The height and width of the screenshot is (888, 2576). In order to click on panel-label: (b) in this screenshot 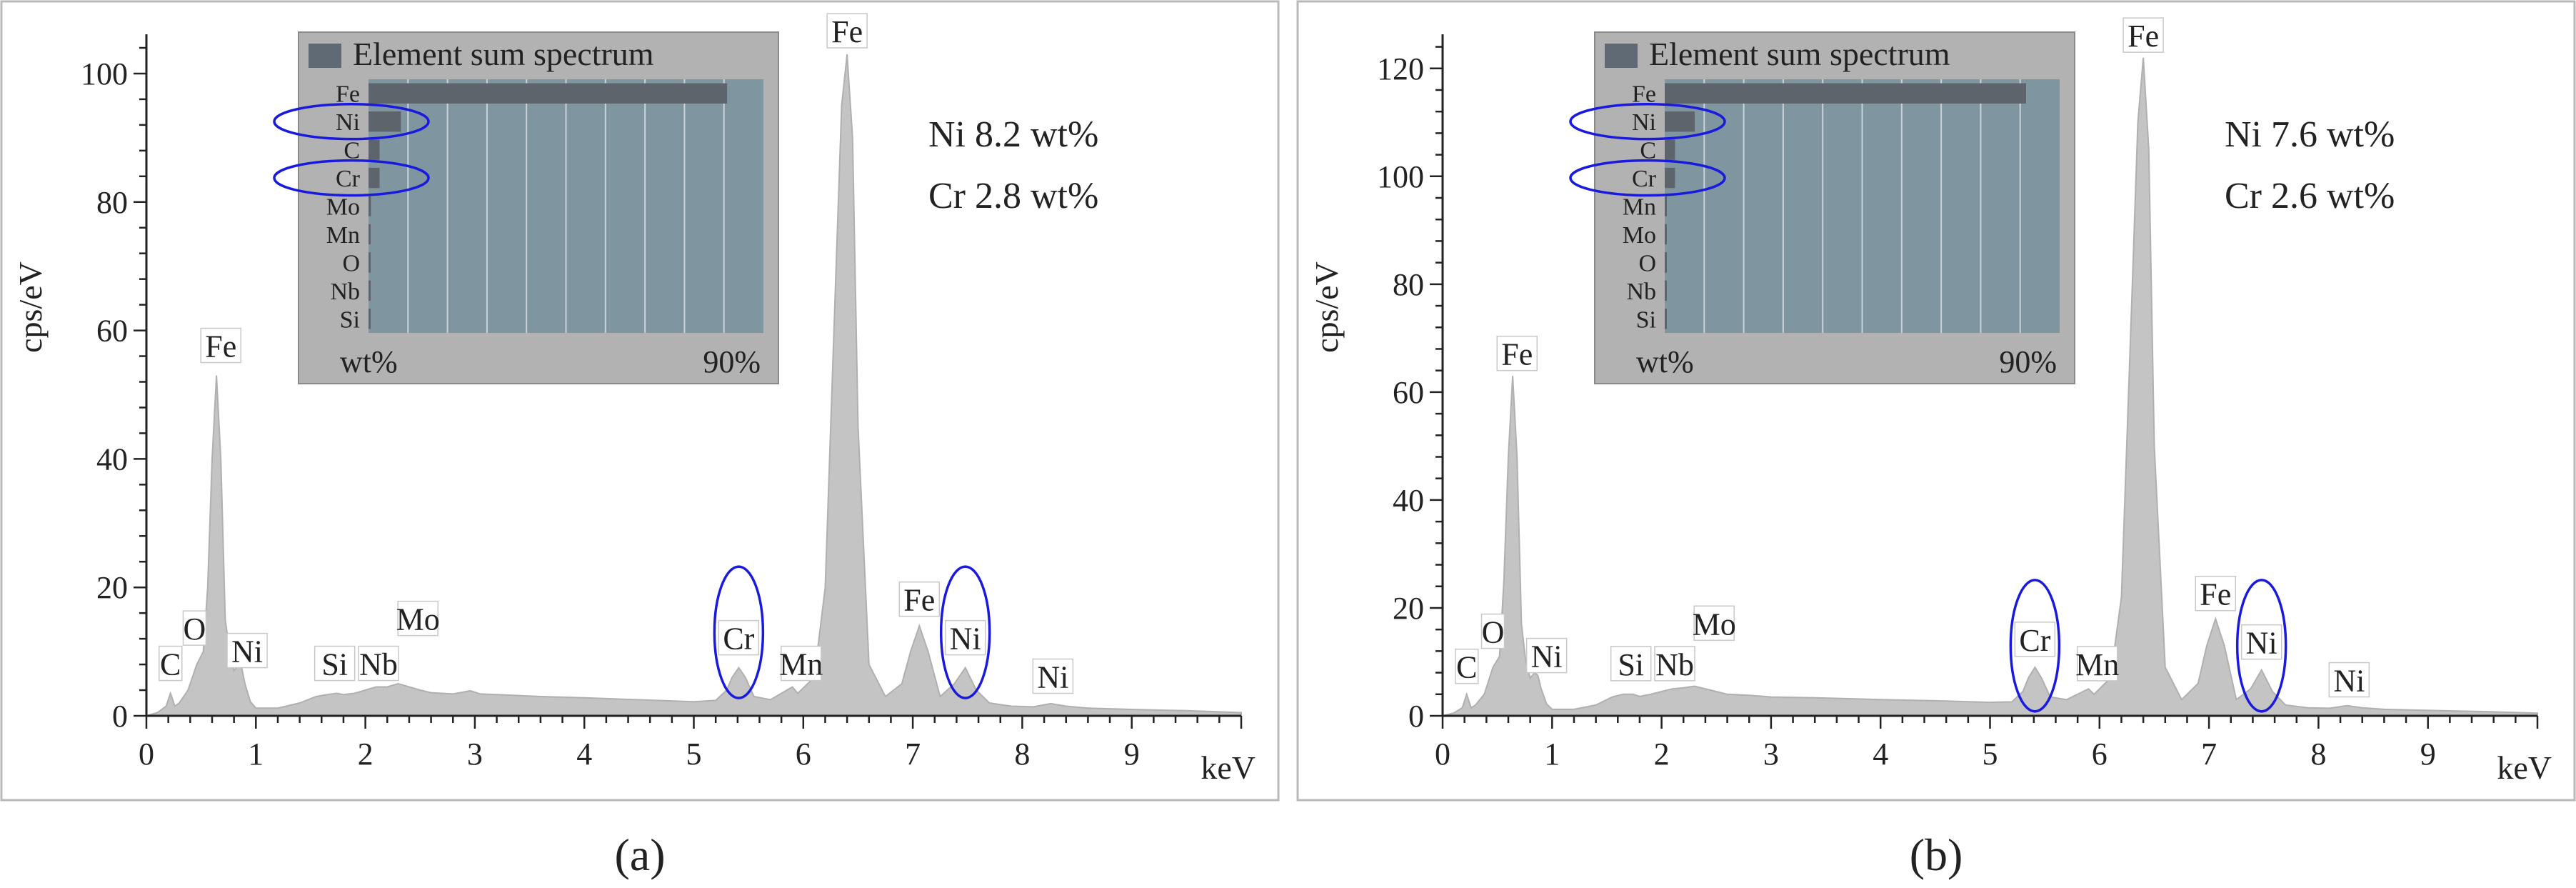, I will do `click(1936, 854)`.